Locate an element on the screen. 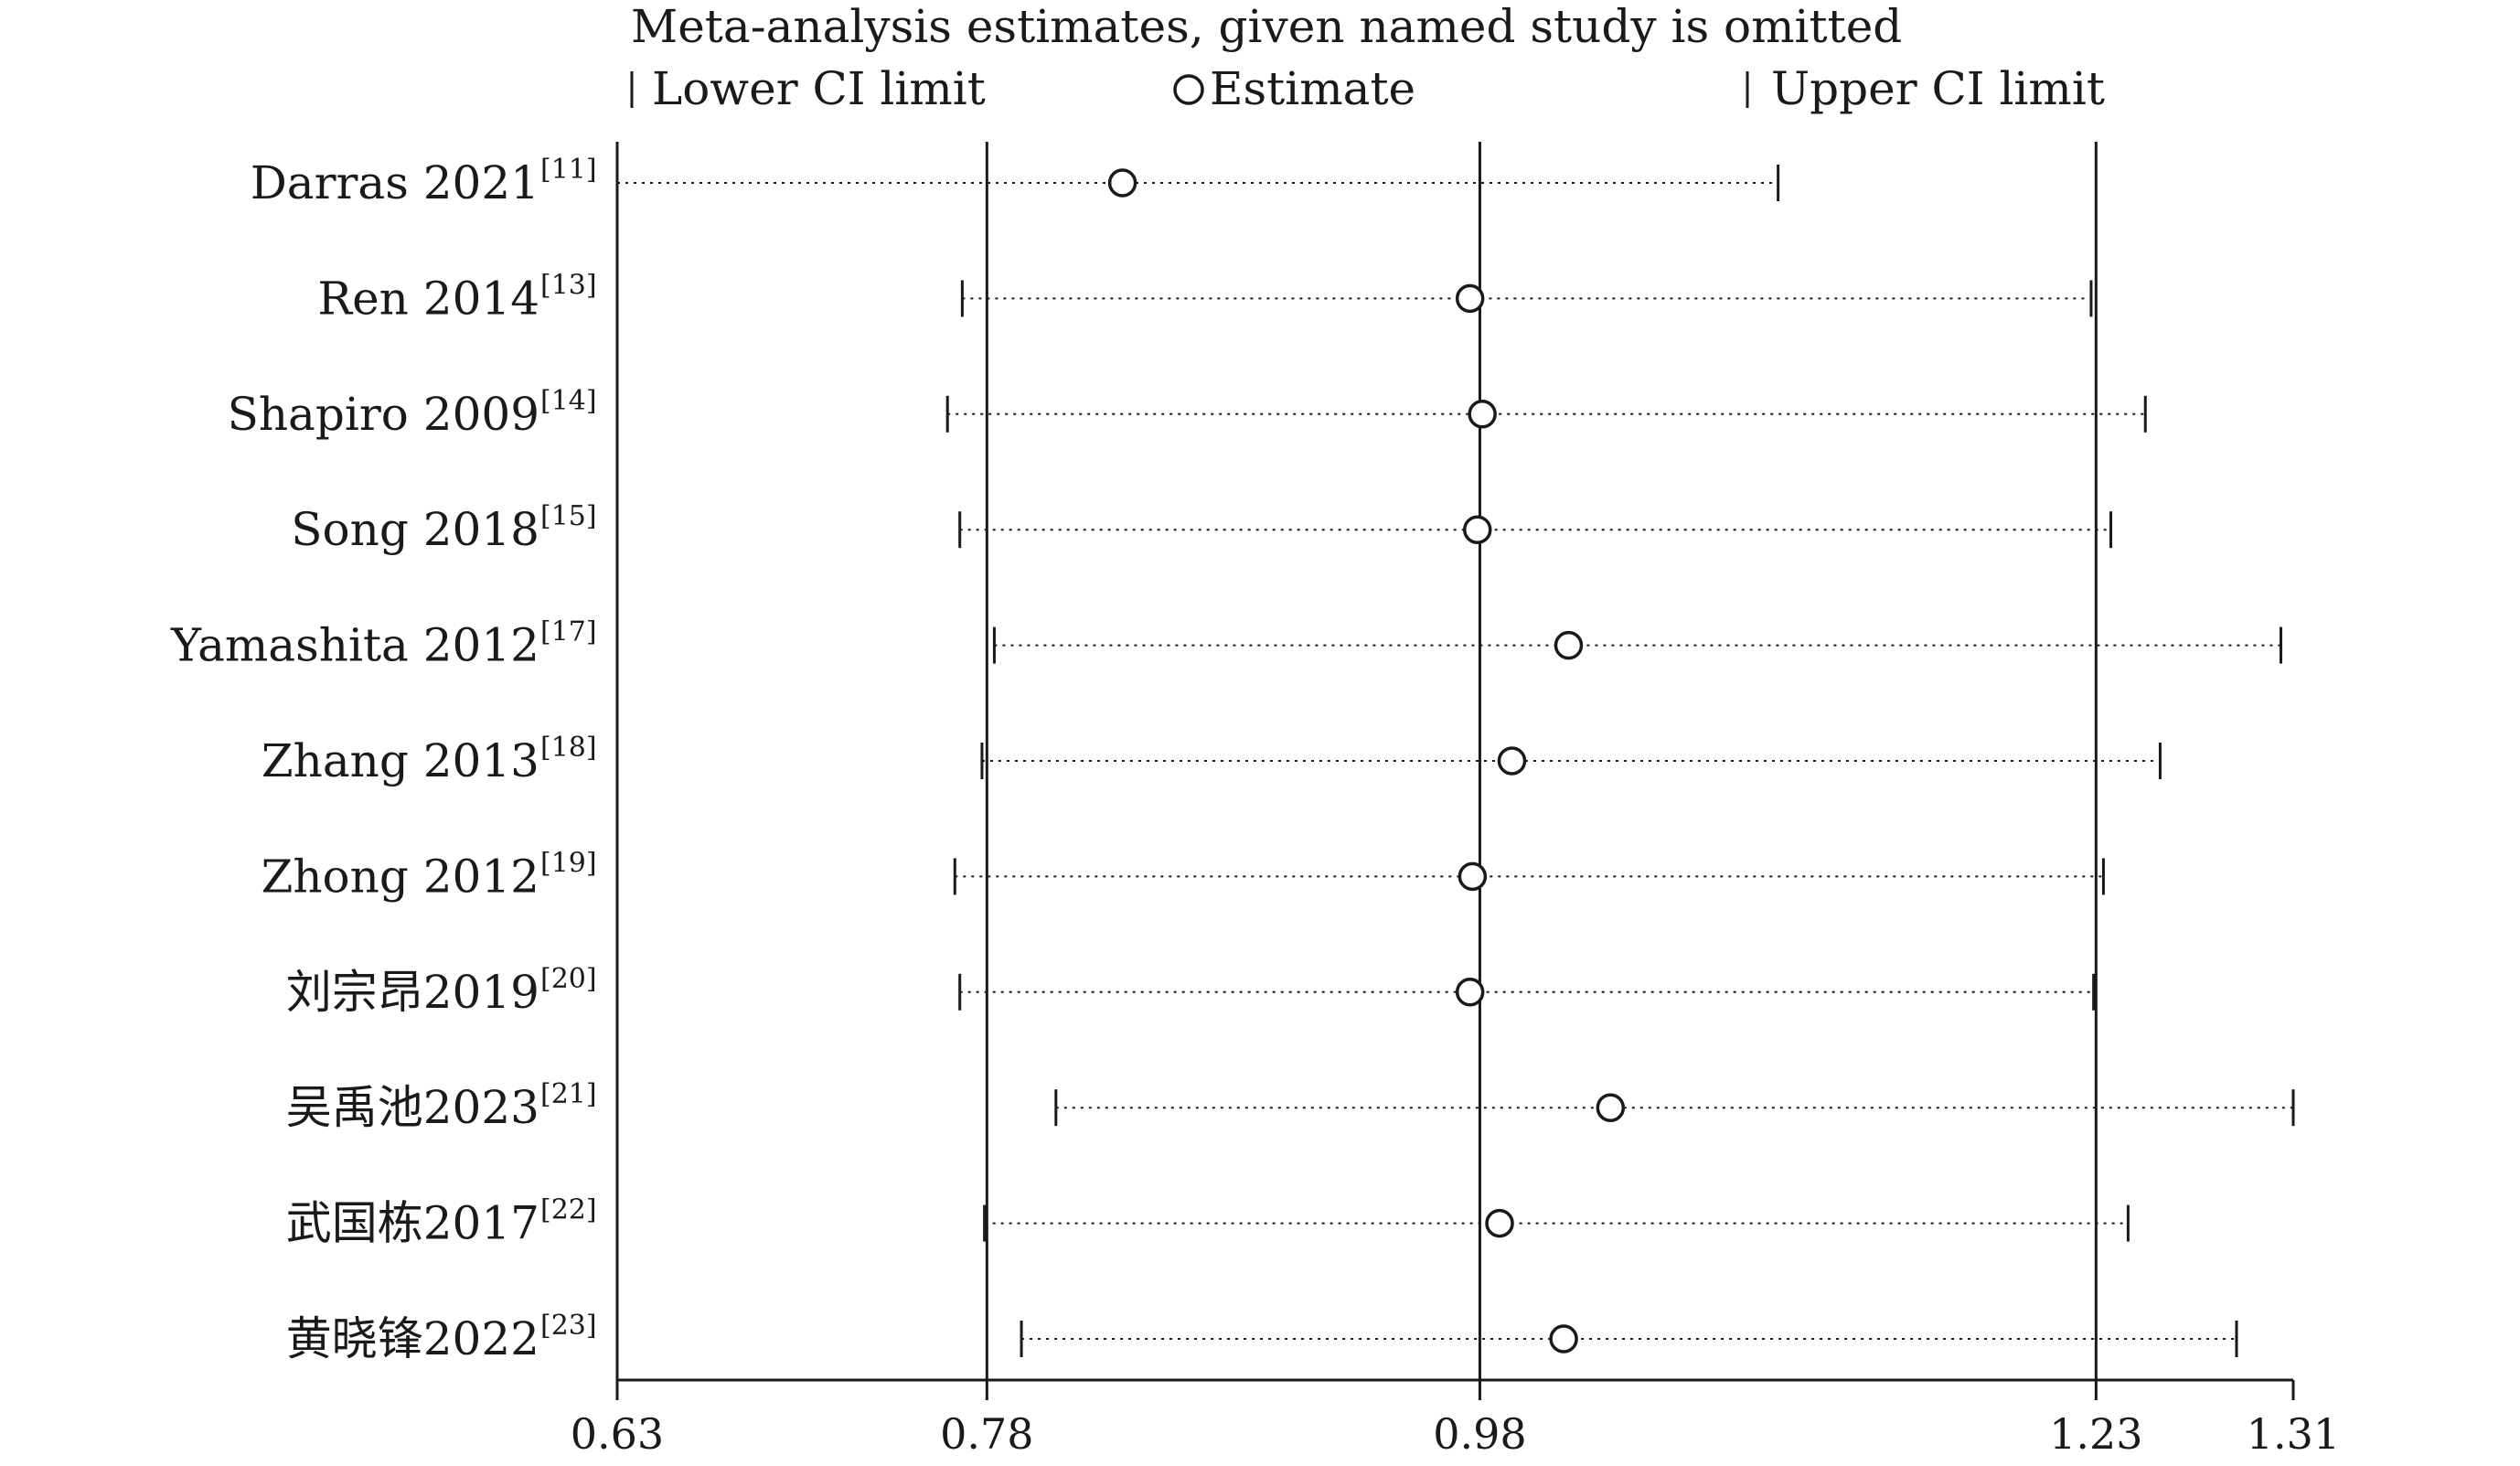 The image size is (2520, 1466). study-row: Ren 2014 [13] is located at coordinates (1205, 297).